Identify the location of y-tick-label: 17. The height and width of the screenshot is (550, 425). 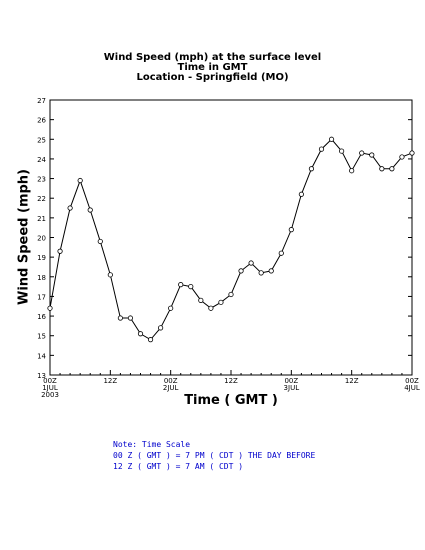
(41, 297).